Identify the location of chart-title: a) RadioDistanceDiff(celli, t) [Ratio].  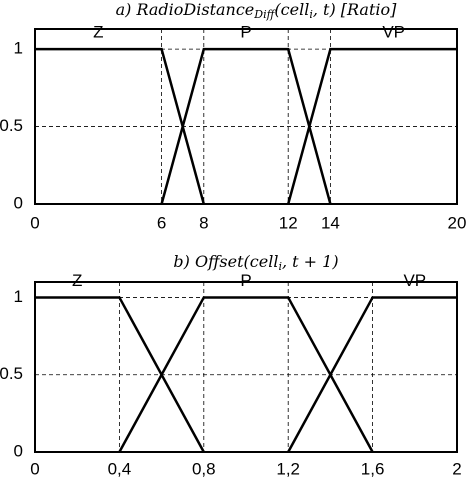
(257, 10).